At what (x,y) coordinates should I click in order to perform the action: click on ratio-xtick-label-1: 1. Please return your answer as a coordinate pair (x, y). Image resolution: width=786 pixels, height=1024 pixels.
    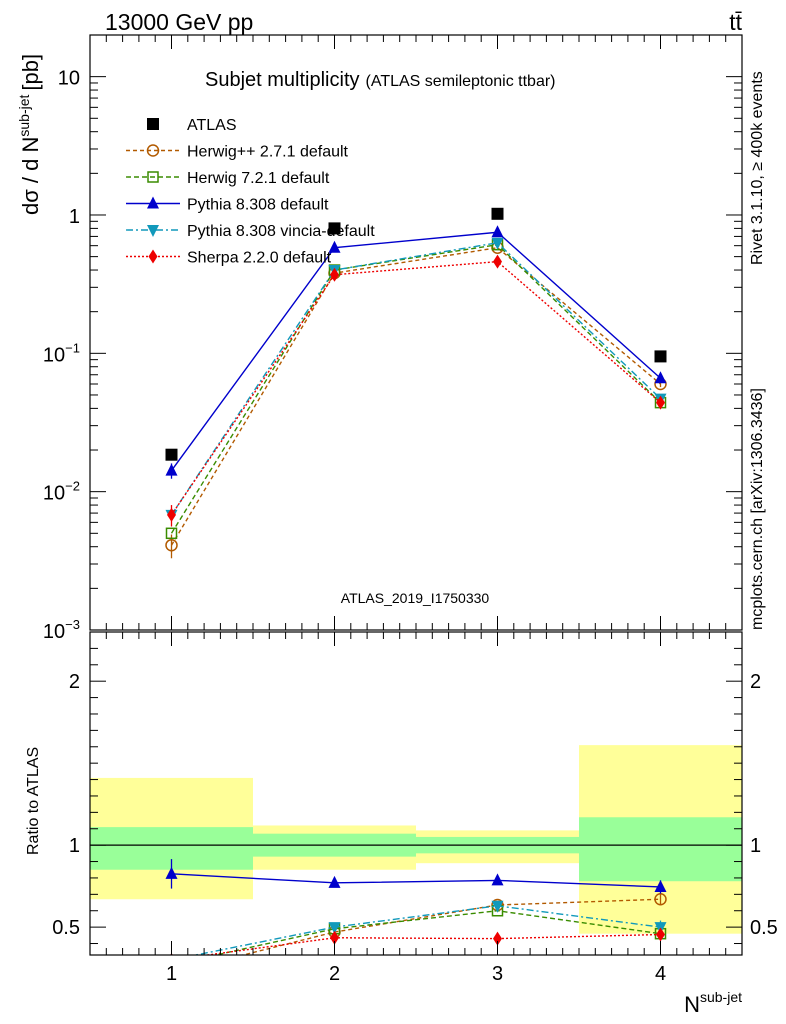
    Looking at the image, I should click on (171, 974).